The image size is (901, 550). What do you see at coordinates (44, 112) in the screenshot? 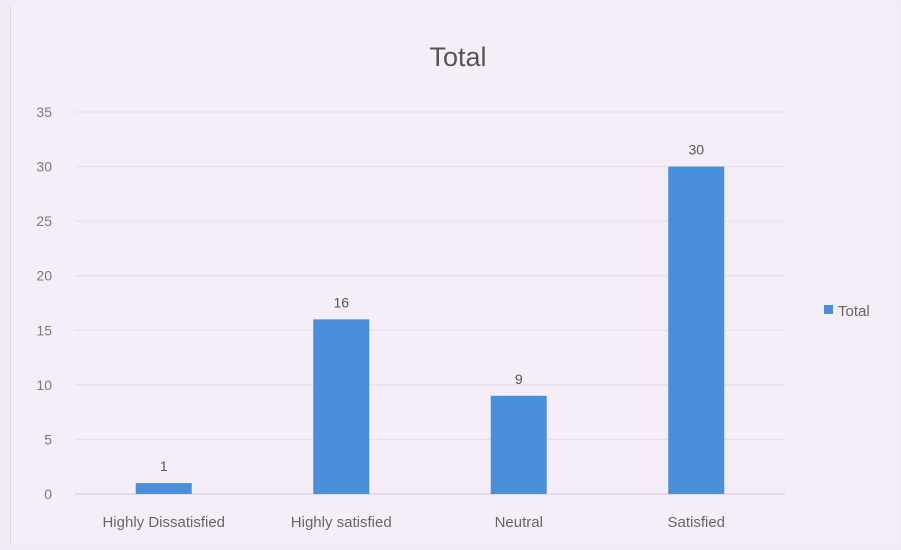
I see `y-tick-label: 35` at bounding box center [44, 112].